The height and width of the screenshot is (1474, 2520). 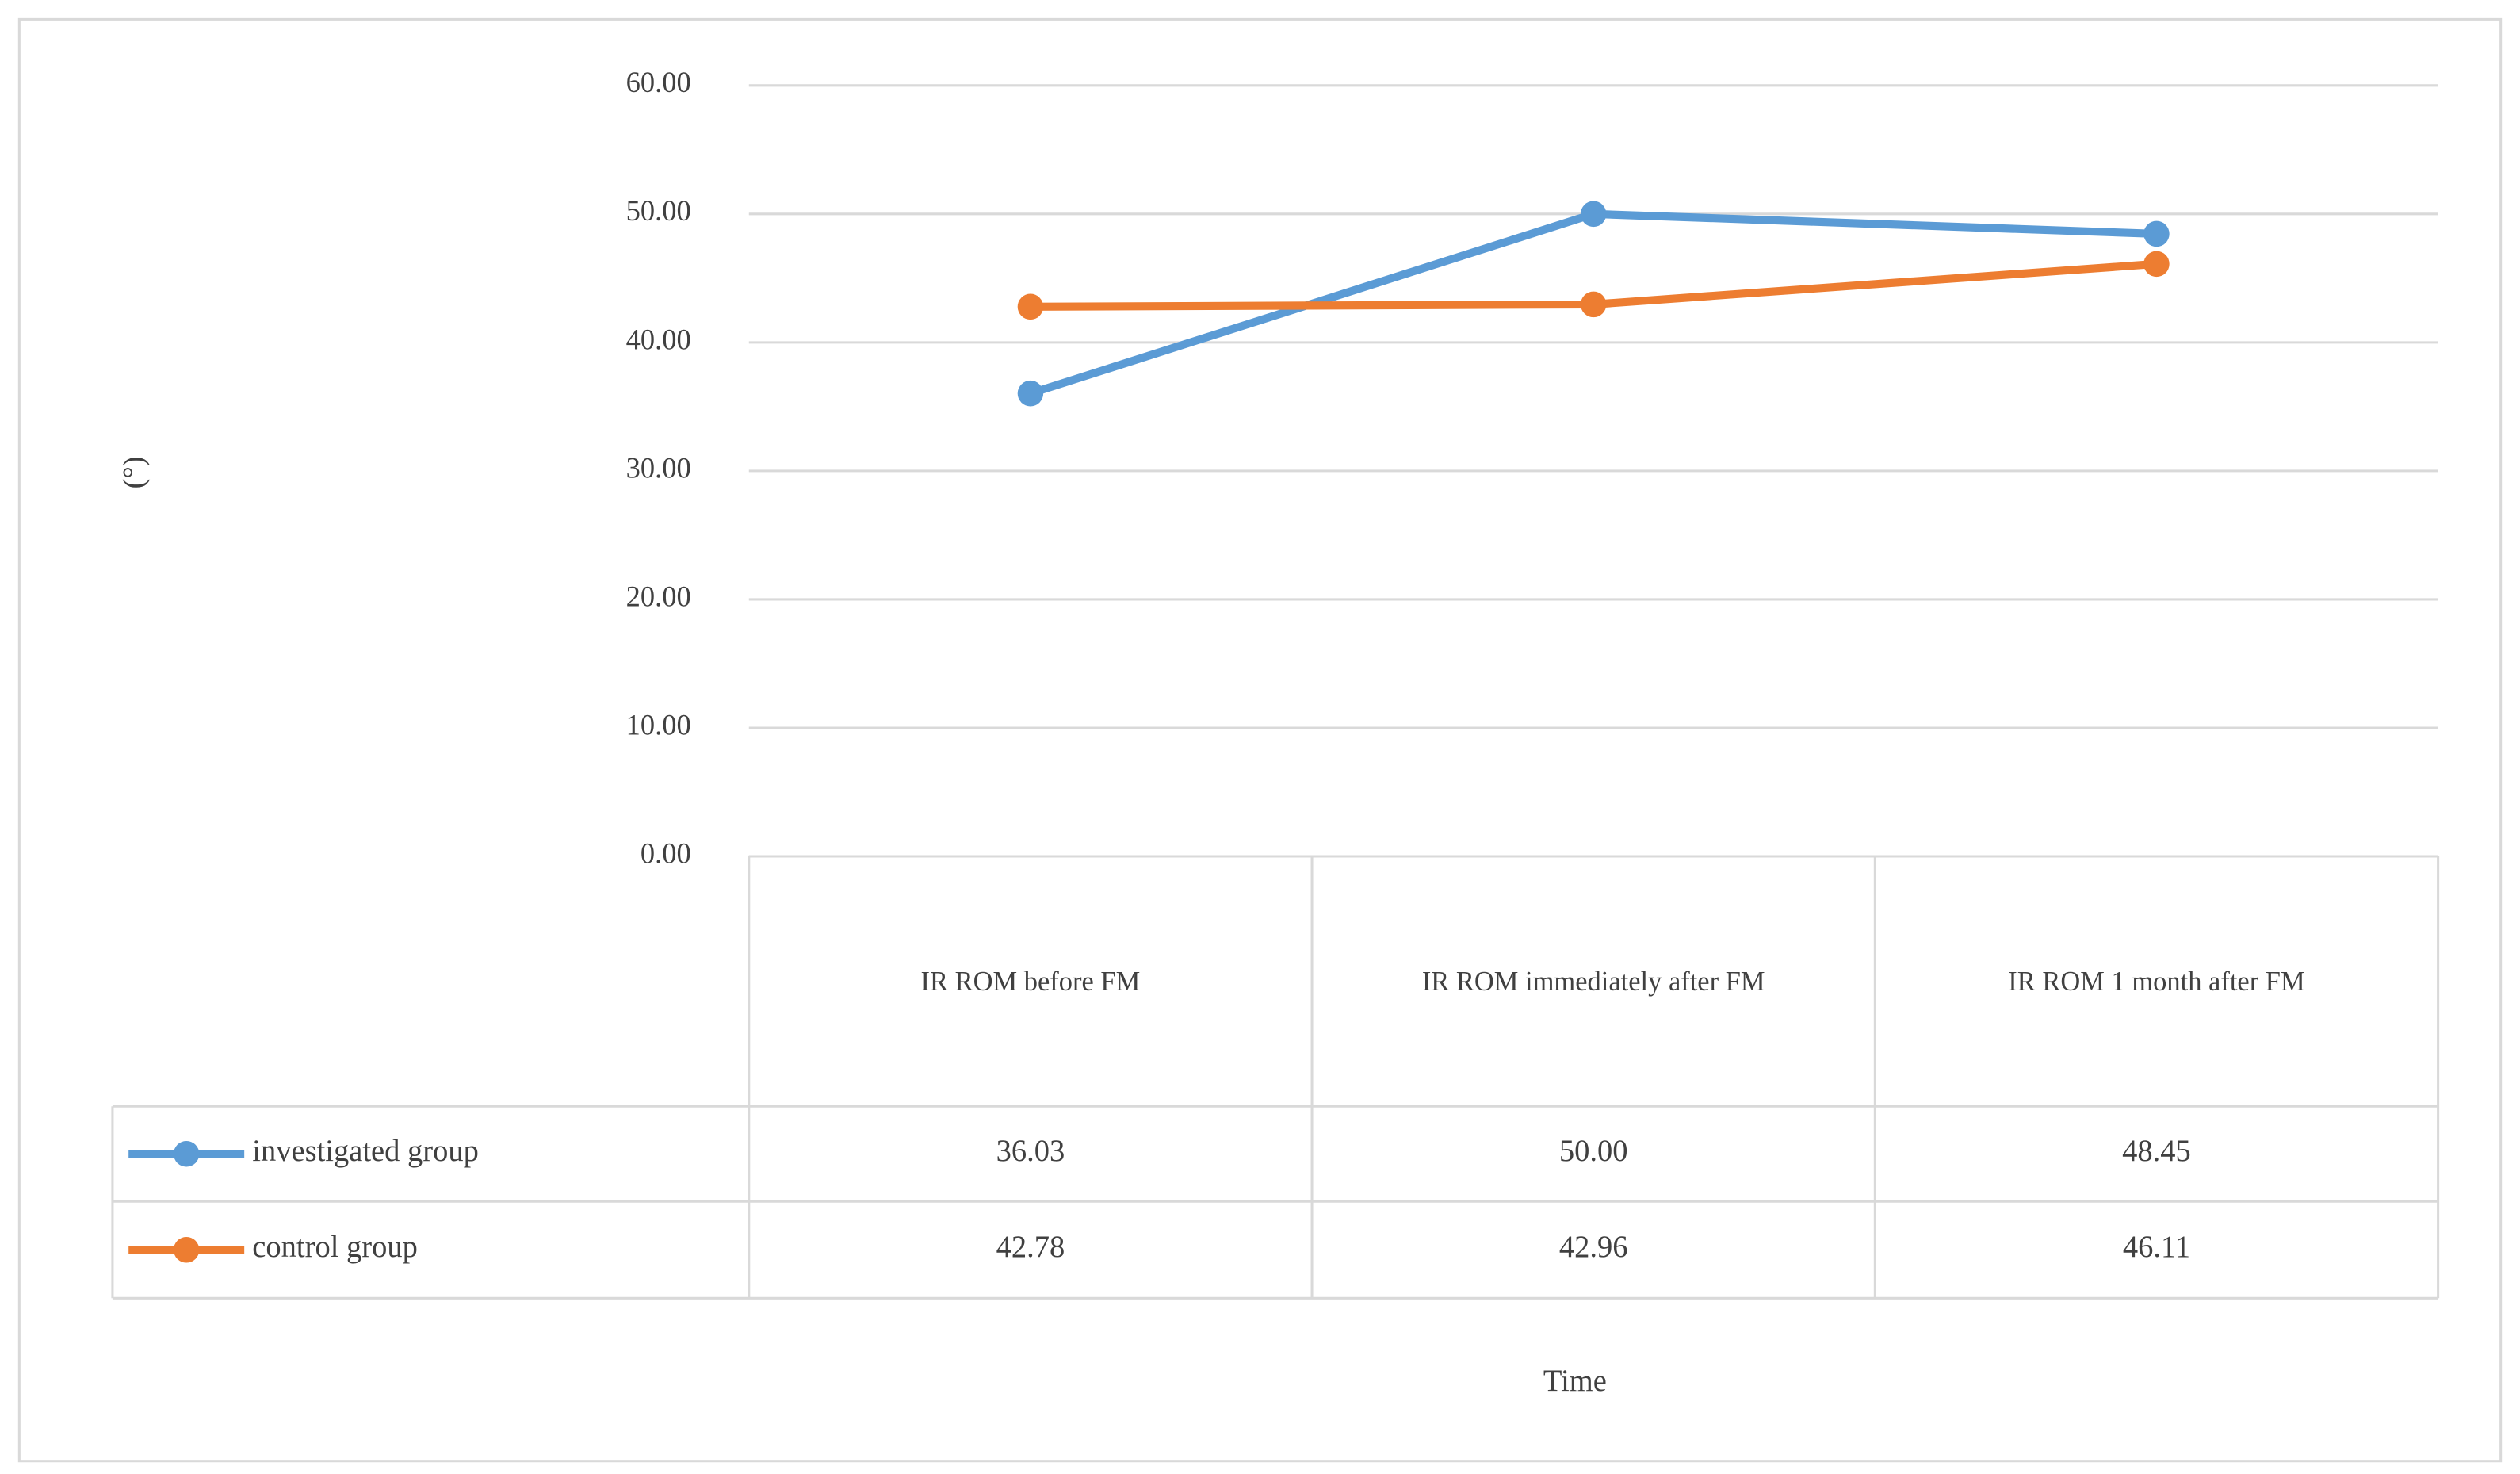 What do you see at coordinates (658, 82) in the screenshot?
I see `y-tick-label: 60.00` at bounding box center [658, 82].